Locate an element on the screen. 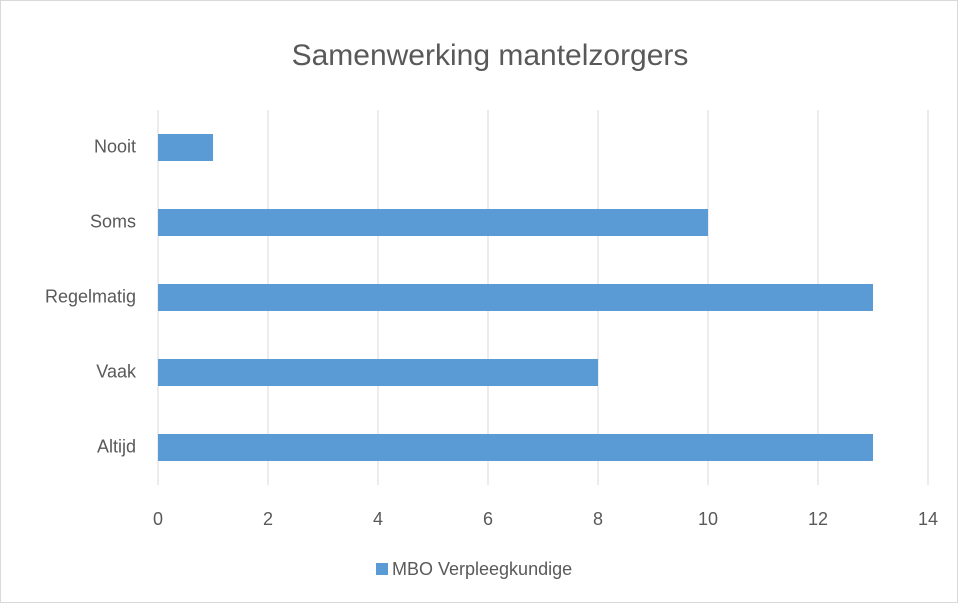 The width and height of the screenshot is (959, 604). x-tick-label: 4 is located at coordinates (378, 519).